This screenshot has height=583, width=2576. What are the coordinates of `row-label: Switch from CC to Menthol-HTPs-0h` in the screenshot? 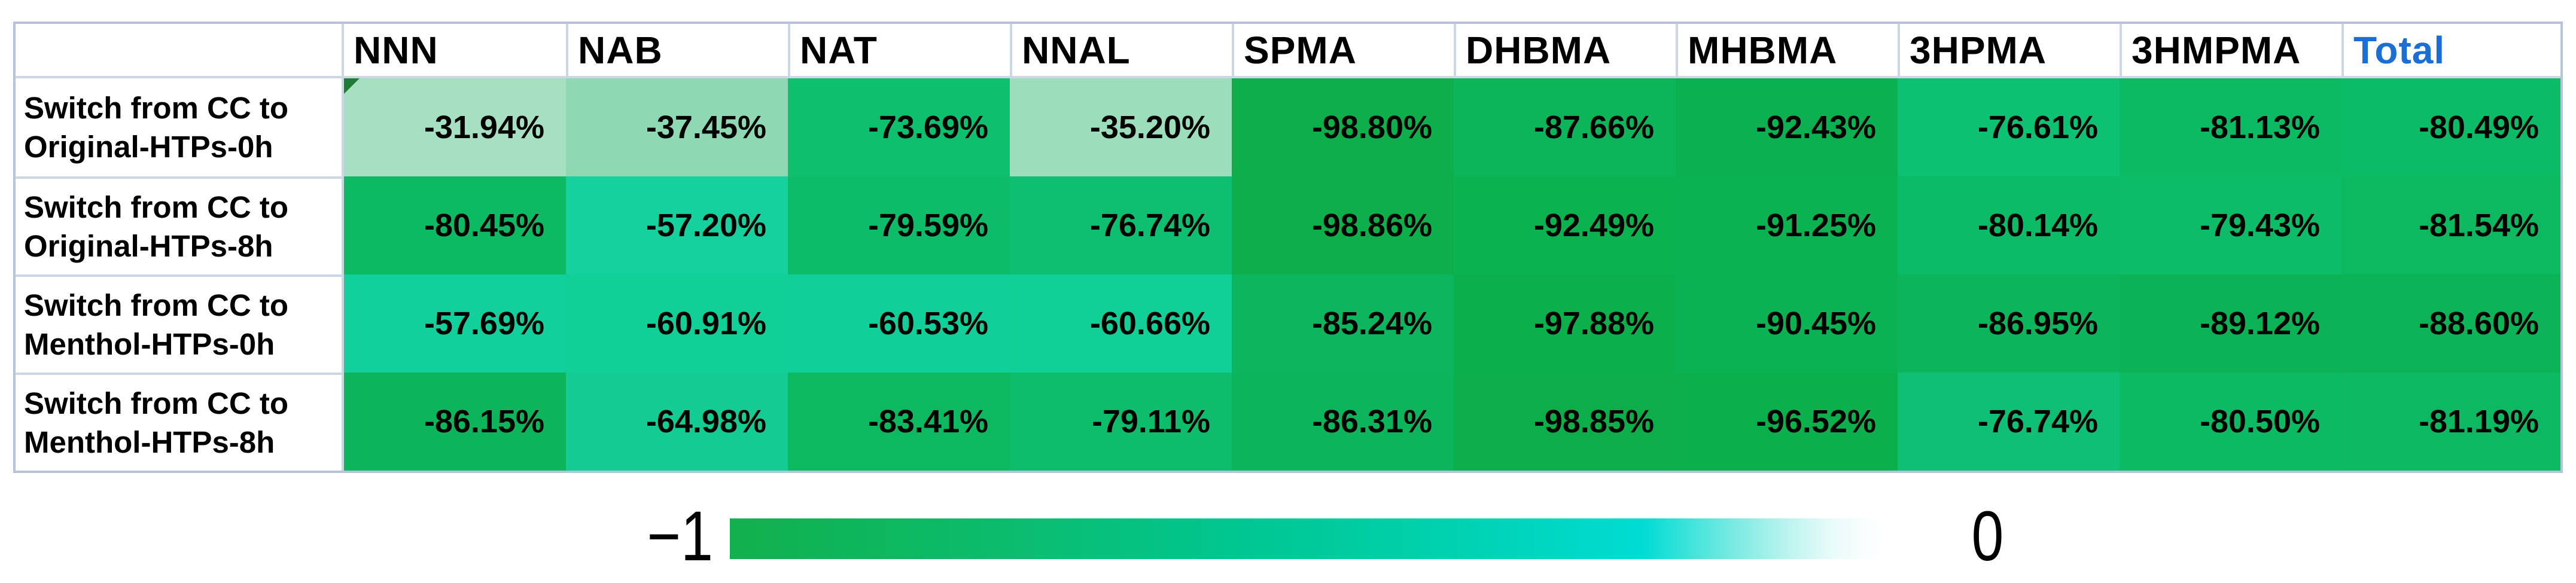 It's located at (180, 323).